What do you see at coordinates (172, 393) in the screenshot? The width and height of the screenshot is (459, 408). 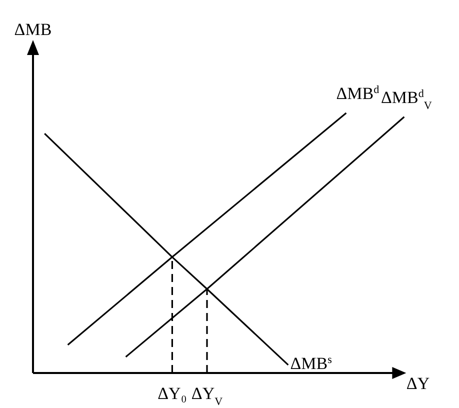 I see `x-tick-label: ΔY₀` at bounding box center [172, 393].